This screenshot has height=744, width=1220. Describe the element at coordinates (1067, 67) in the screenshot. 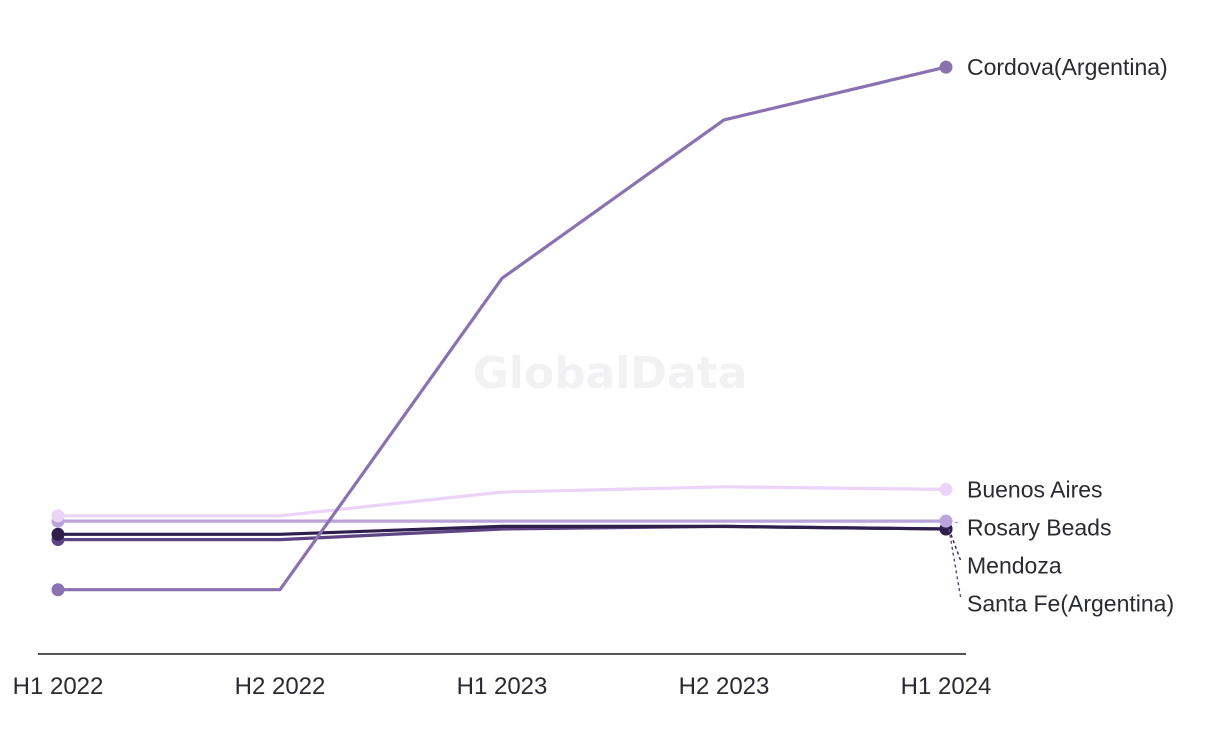

I see `series-end-label: Cordova(Argentina)` at that location.